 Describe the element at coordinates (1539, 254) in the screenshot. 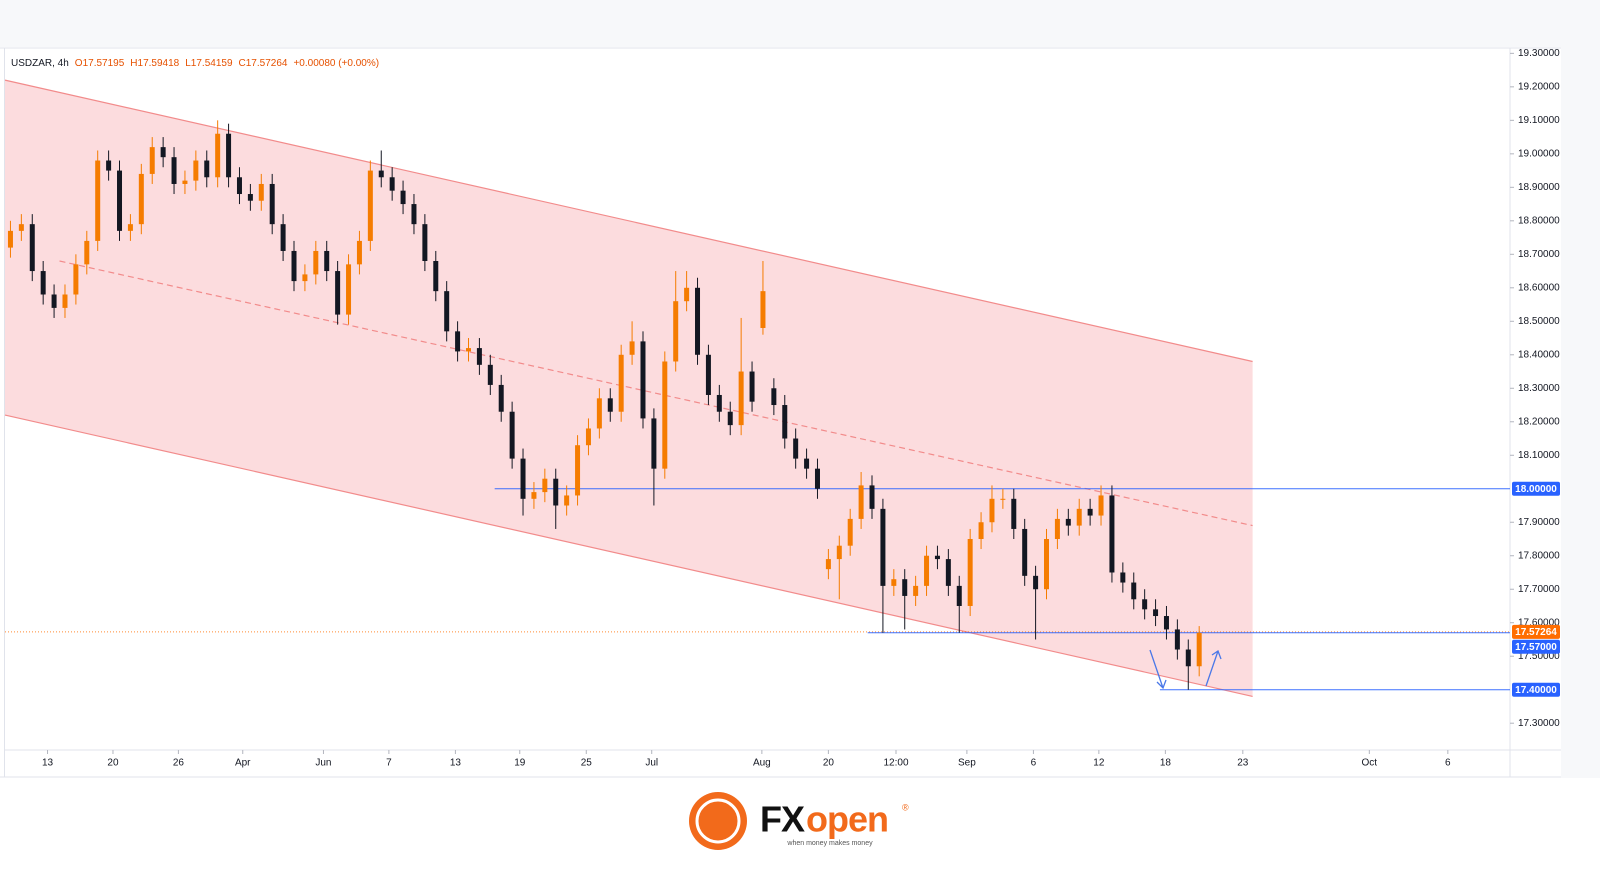

I see `y-tick-label: 18.70000` at that location.